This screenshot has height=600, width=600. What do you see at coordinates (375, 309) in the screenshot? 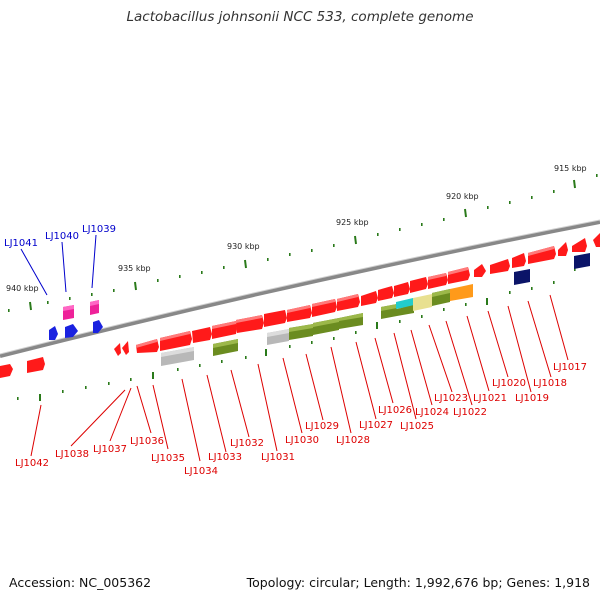
I see `genes-lower-row` at bounding box center [375, 309].